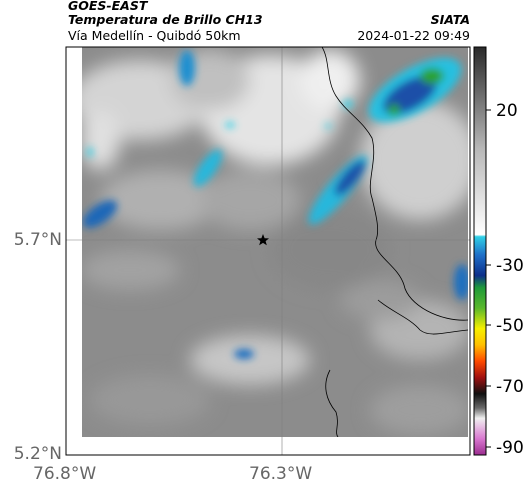 The width and height of the screenshot is (526, 491). Describe the element at coordinates (37, 454) in the screenshot. I see `lat-label-52: 5.2°N` at that location.